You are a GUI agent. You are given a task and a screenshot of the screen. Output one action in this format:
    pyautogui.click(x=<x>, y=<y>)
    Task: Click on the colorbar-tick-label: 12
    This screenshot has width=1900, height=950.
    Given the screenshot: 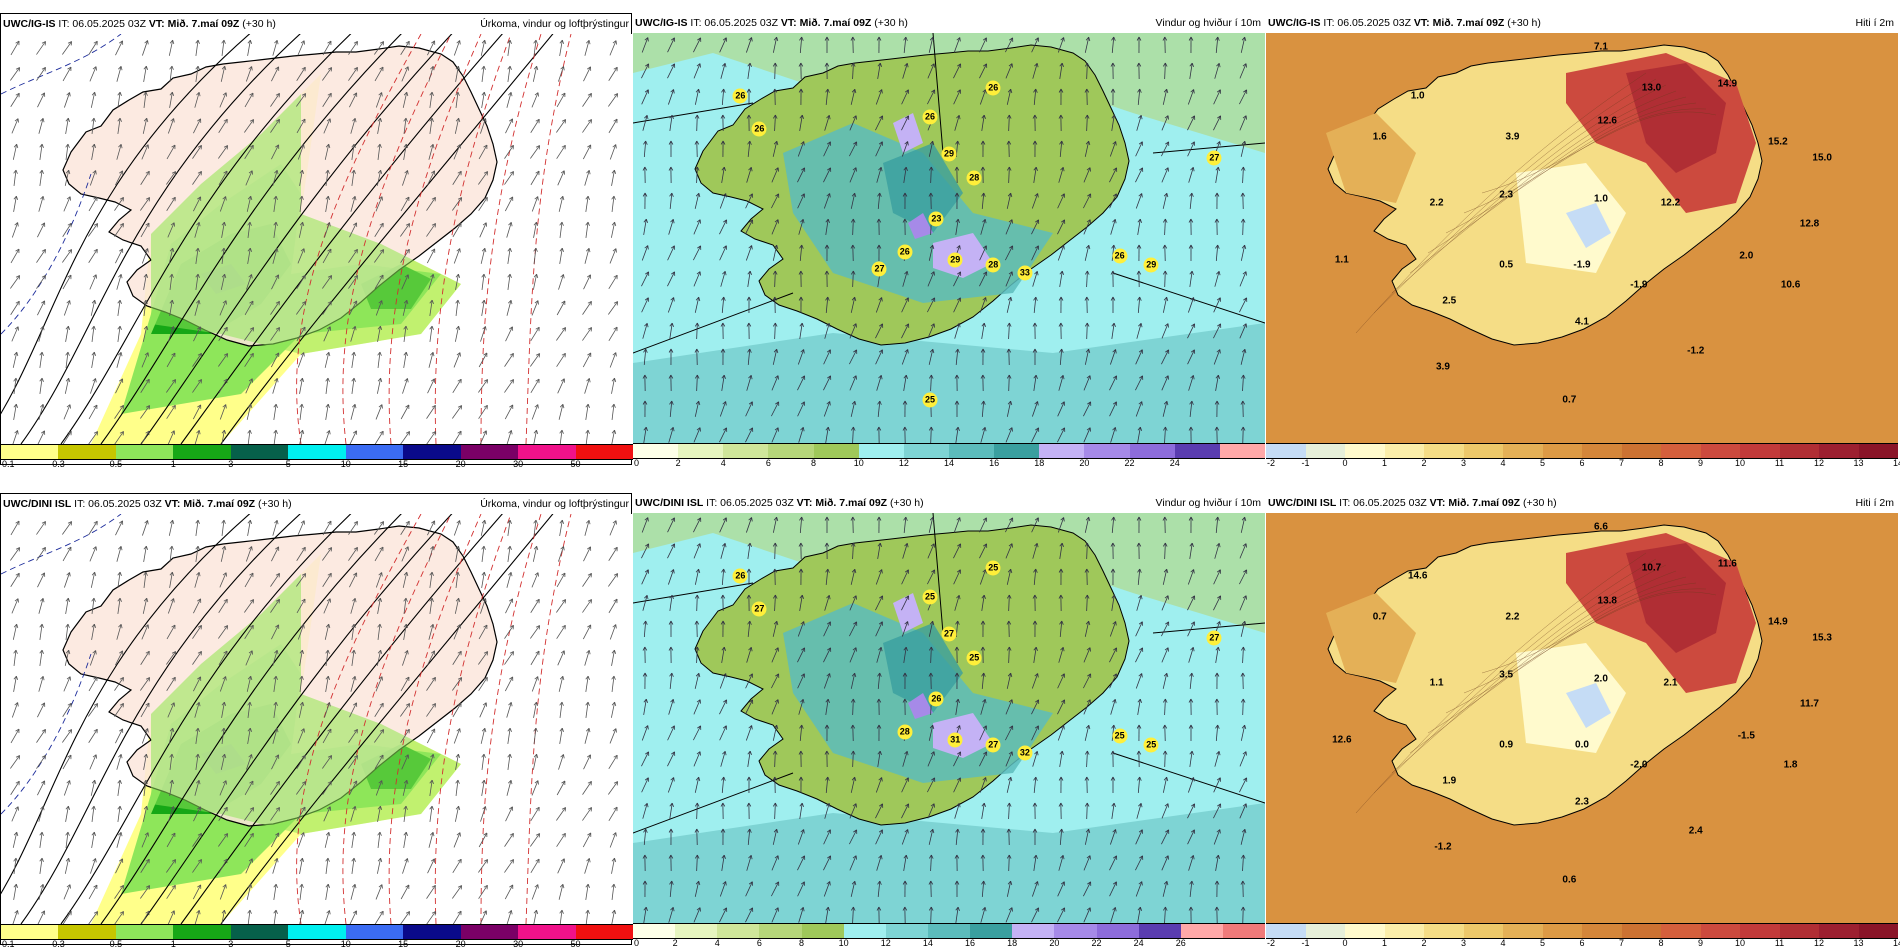 What is the action you would take?
    pyautogui.click(x=1819, y=463)
    